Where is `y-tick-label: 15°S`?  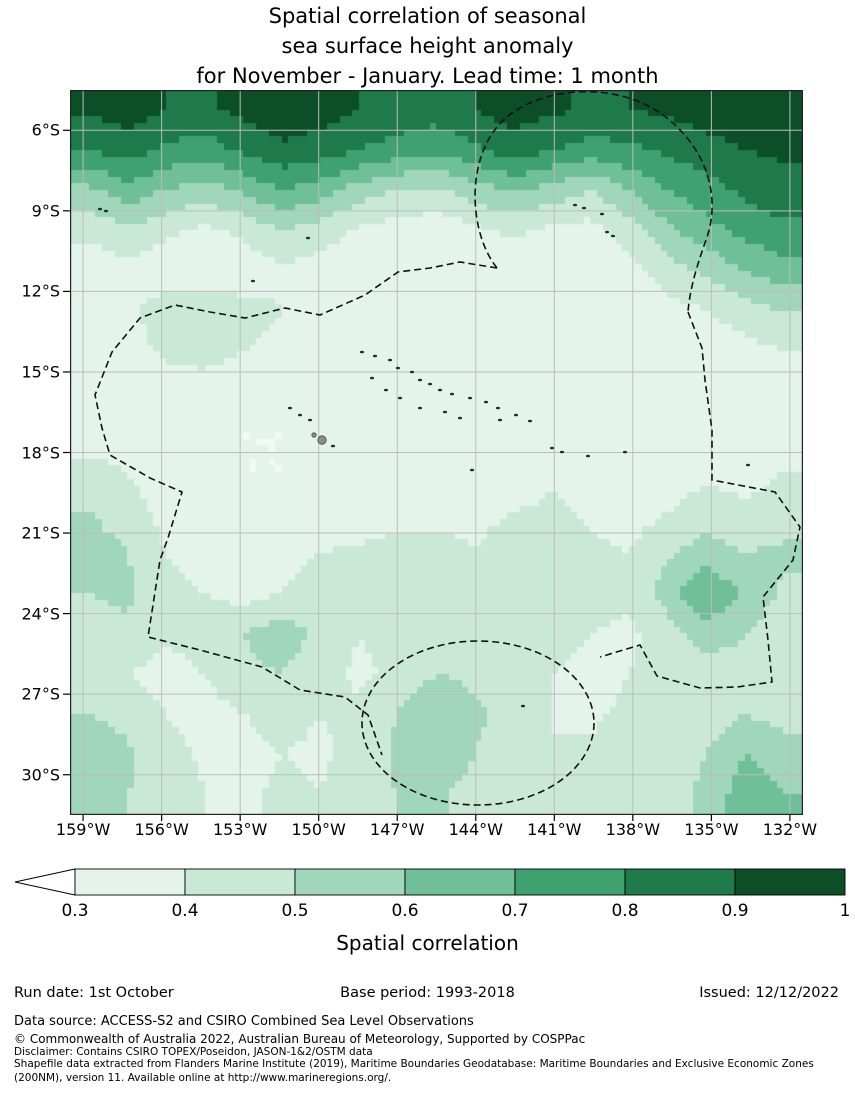 y-tick-label: 15°S is located at coordinates (40, 372).